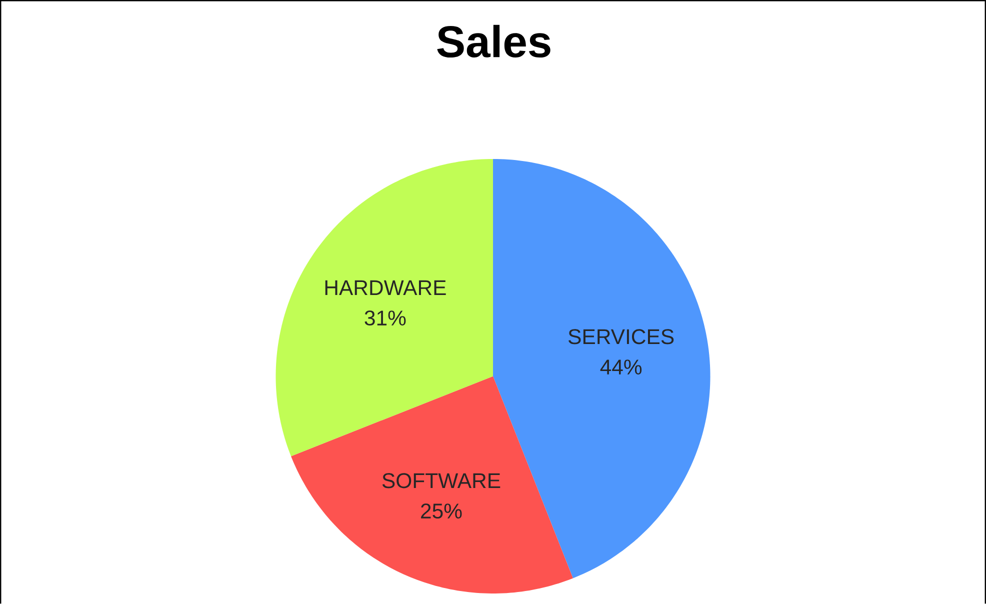 The width and height of the screenshot is (986, 604). What do you see at coordinates (621, 336) in the screenshot?
I see `slice-label: SERVICES` at bounding box center [621, 336].